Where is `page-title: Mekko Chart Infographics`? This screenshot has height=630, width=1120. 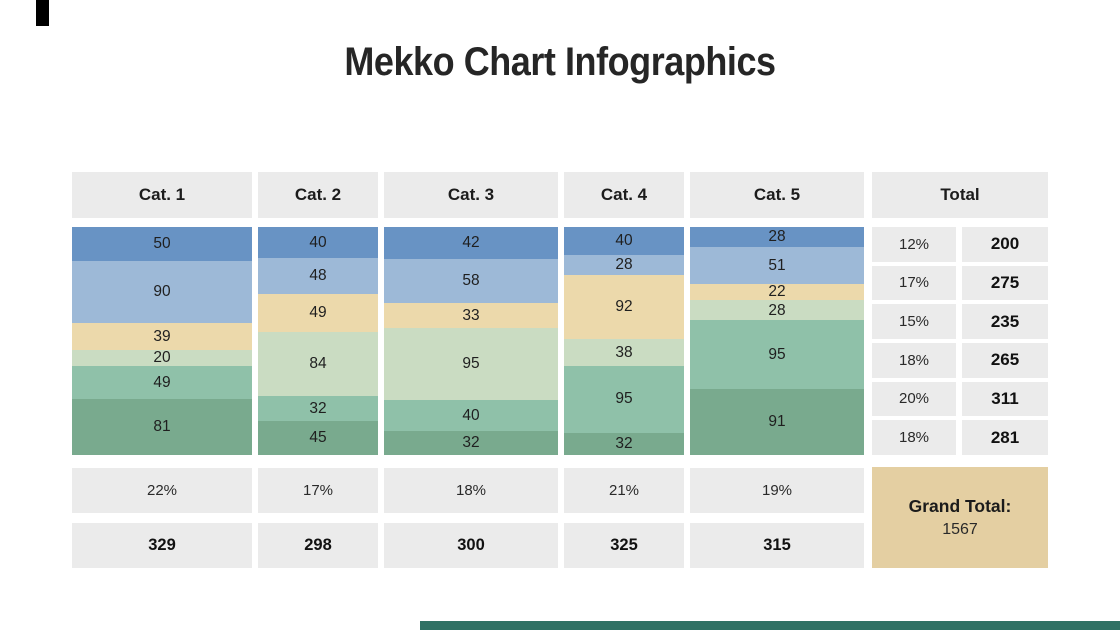 page-title: Mekko Chart Infographics is located at coordinates (560, 62).